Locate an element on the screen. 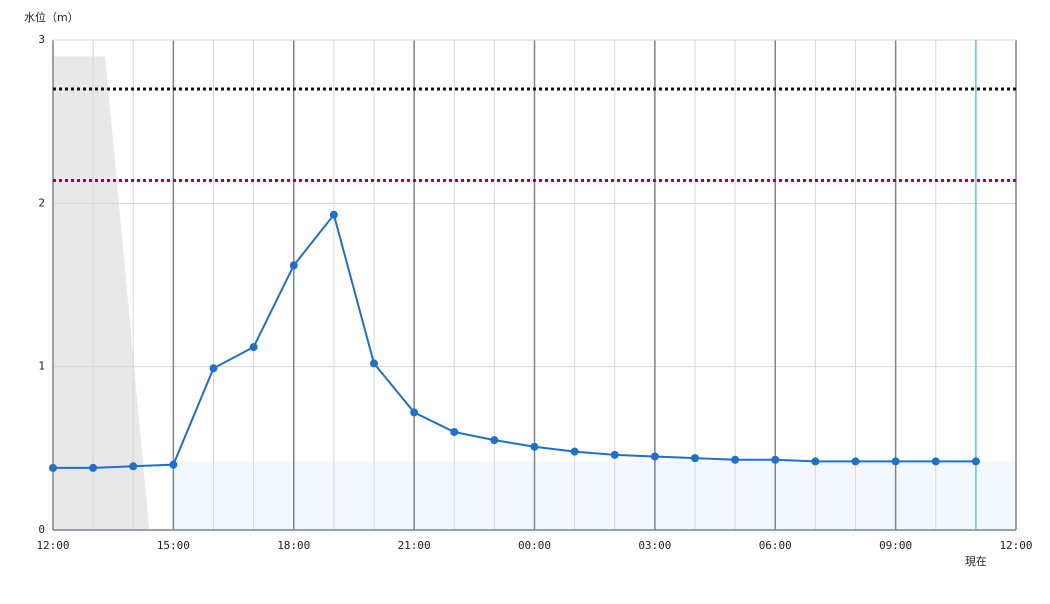 This screenshot has width=1050, height=604. normal-band is located at coordinates (594, 495).